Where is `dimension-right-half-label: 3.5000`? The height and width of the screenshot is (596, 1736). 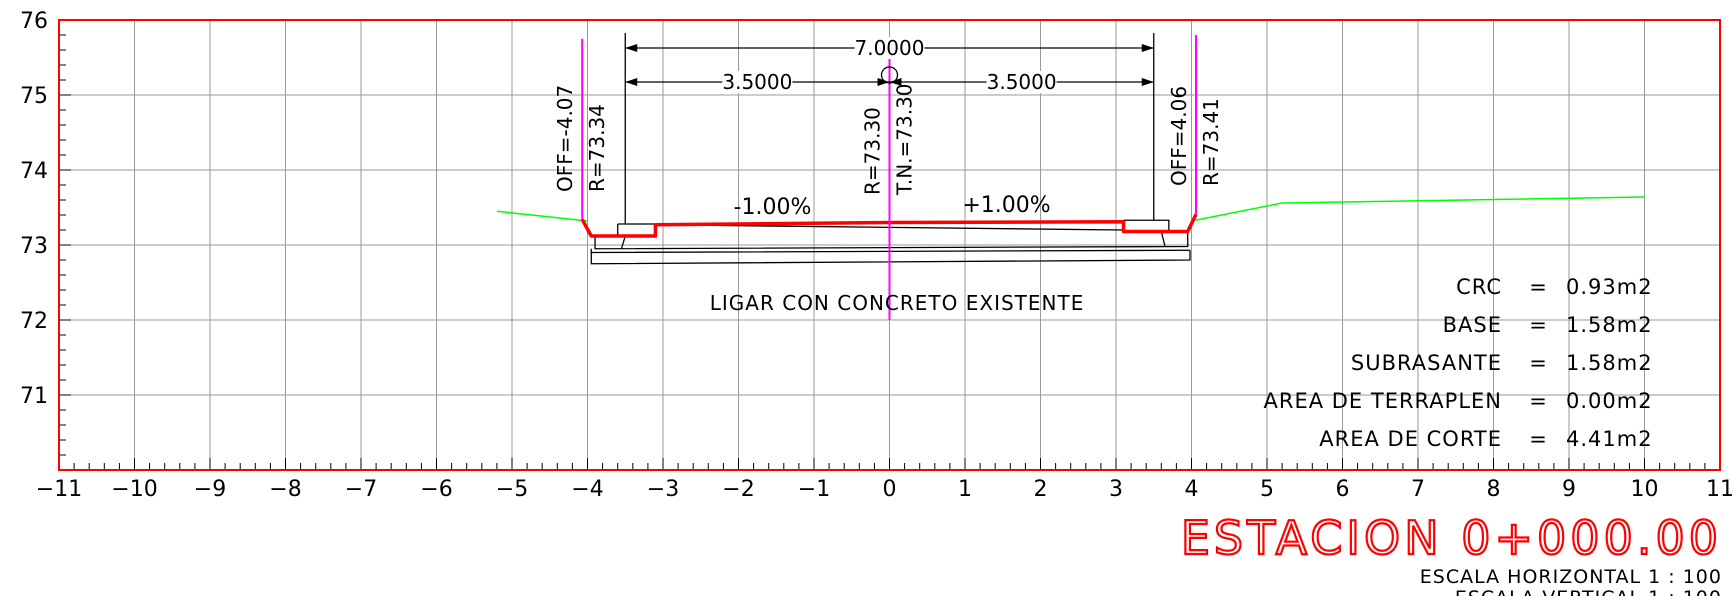 dimension-right-half-label: 3.5000 is located at coordinates (1022, 82).